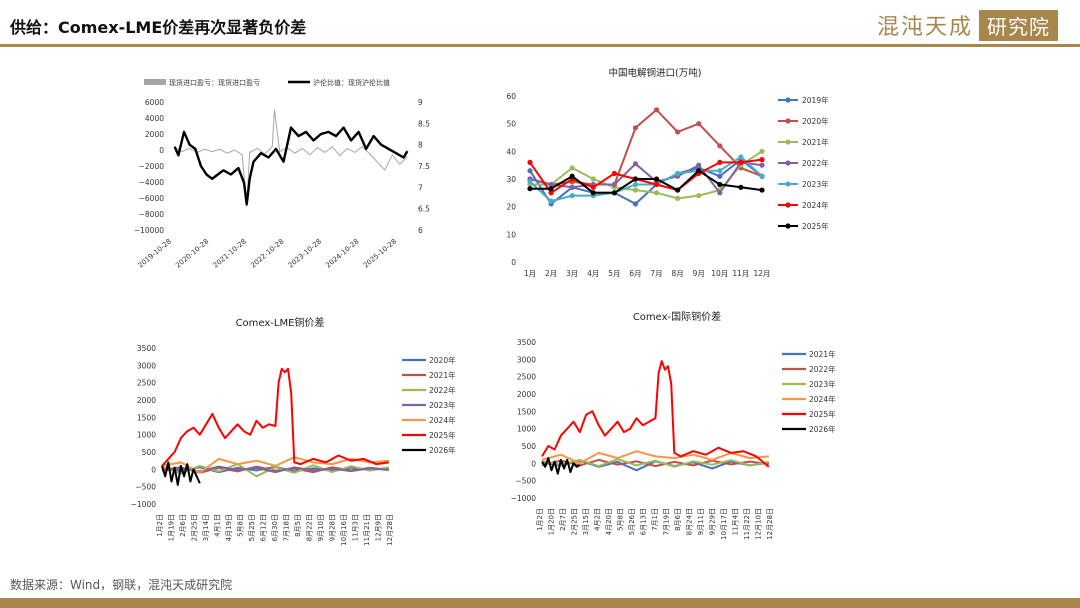 The image size is (1080, 608). I want to click on x-tick-label: 9月10日, so click(321, 527).